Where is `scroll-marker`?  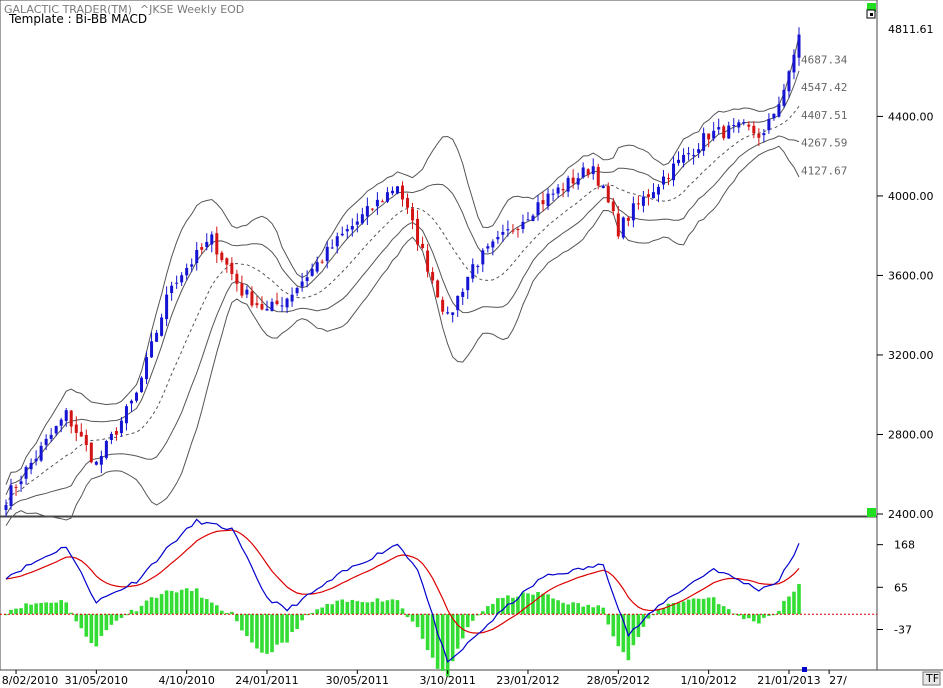
scroll-marker is located at coordinates (804, 669).